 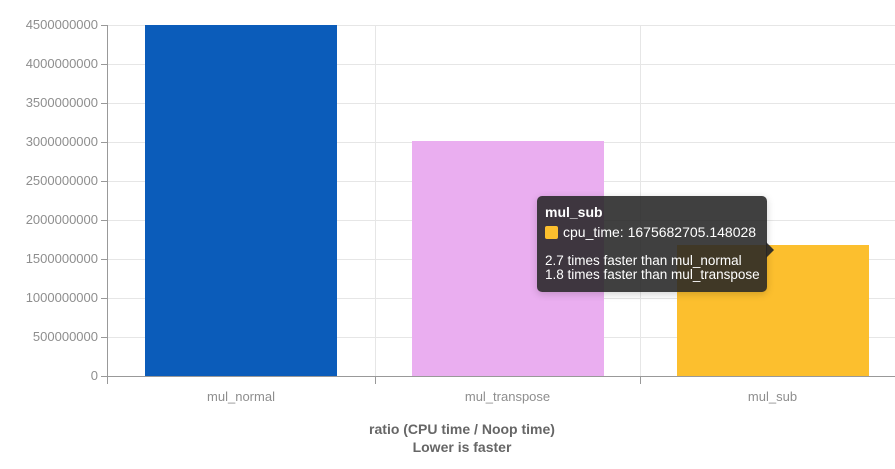 I want to click on y-axis-tick-label: 3000000000, so click(x=61, y=141).